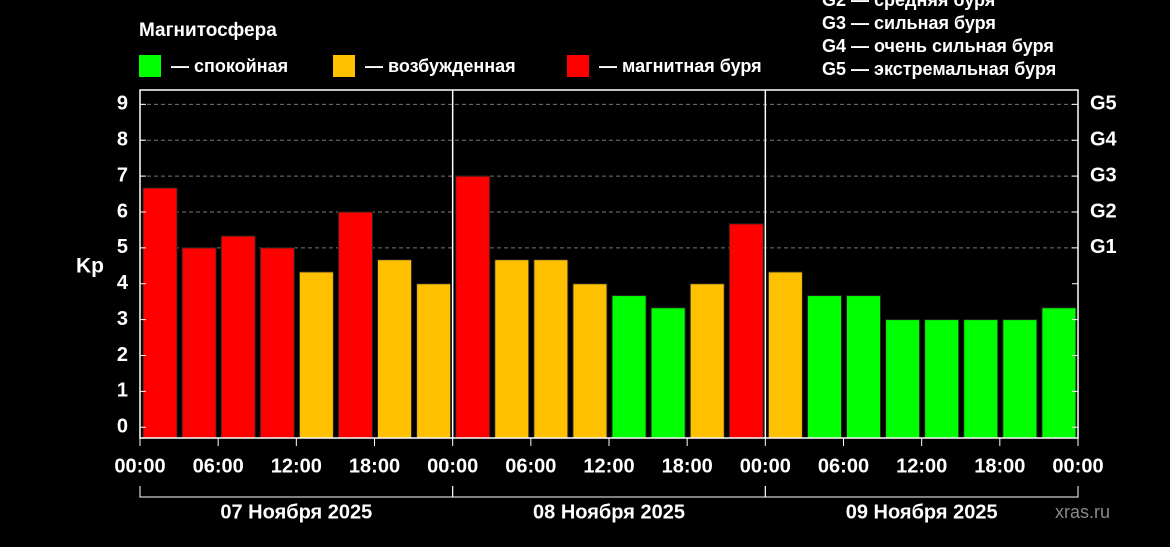 The height and width of the screenshot is (547, 1170). Describe the element at coordinates (229, 66) in the screenshot. I see `legend-label: — спокойная` at that location.